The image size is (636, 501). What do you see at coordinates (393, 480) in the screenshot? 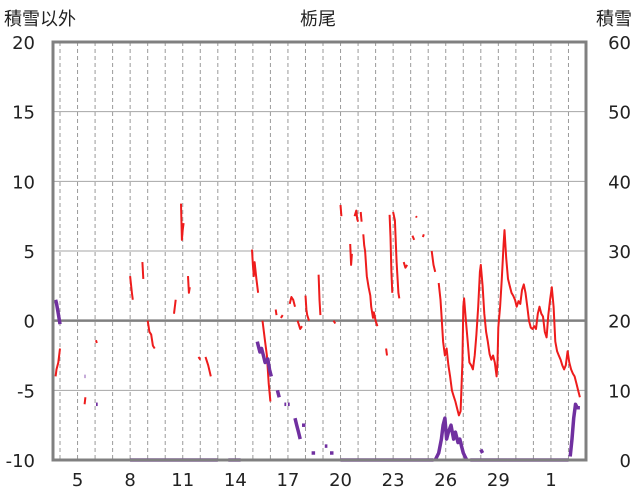
I see `x-tick-label: 23` at bounding box center [393, 480].